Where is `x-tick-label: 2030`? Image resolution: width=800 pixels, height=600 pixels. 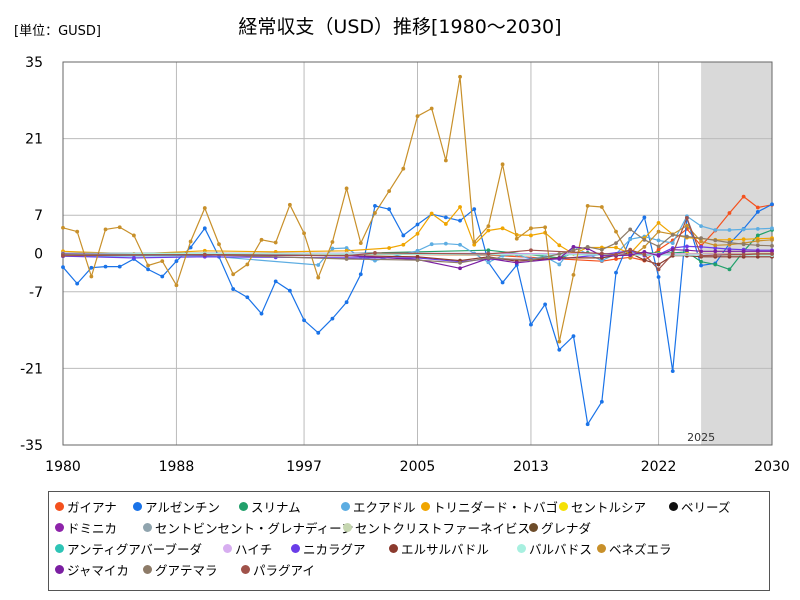
x-tick-label: 2030 is located at coordinates (772, 467).